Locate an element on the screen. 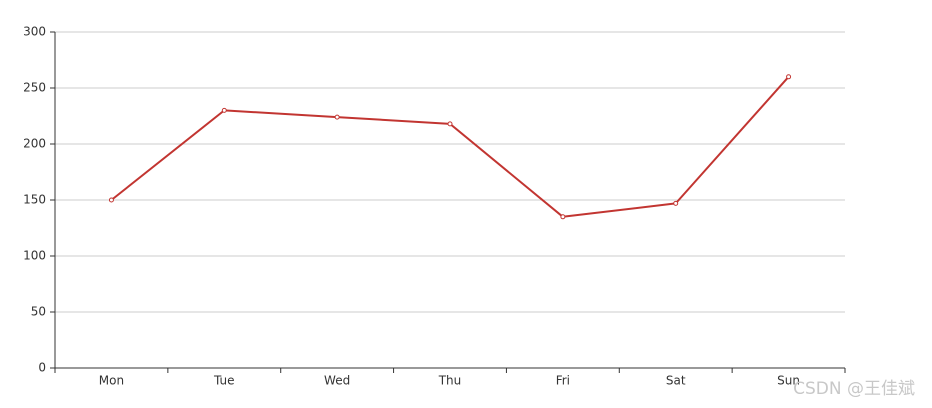  x-tick-label: Tue is located at coordinates (224, 381).